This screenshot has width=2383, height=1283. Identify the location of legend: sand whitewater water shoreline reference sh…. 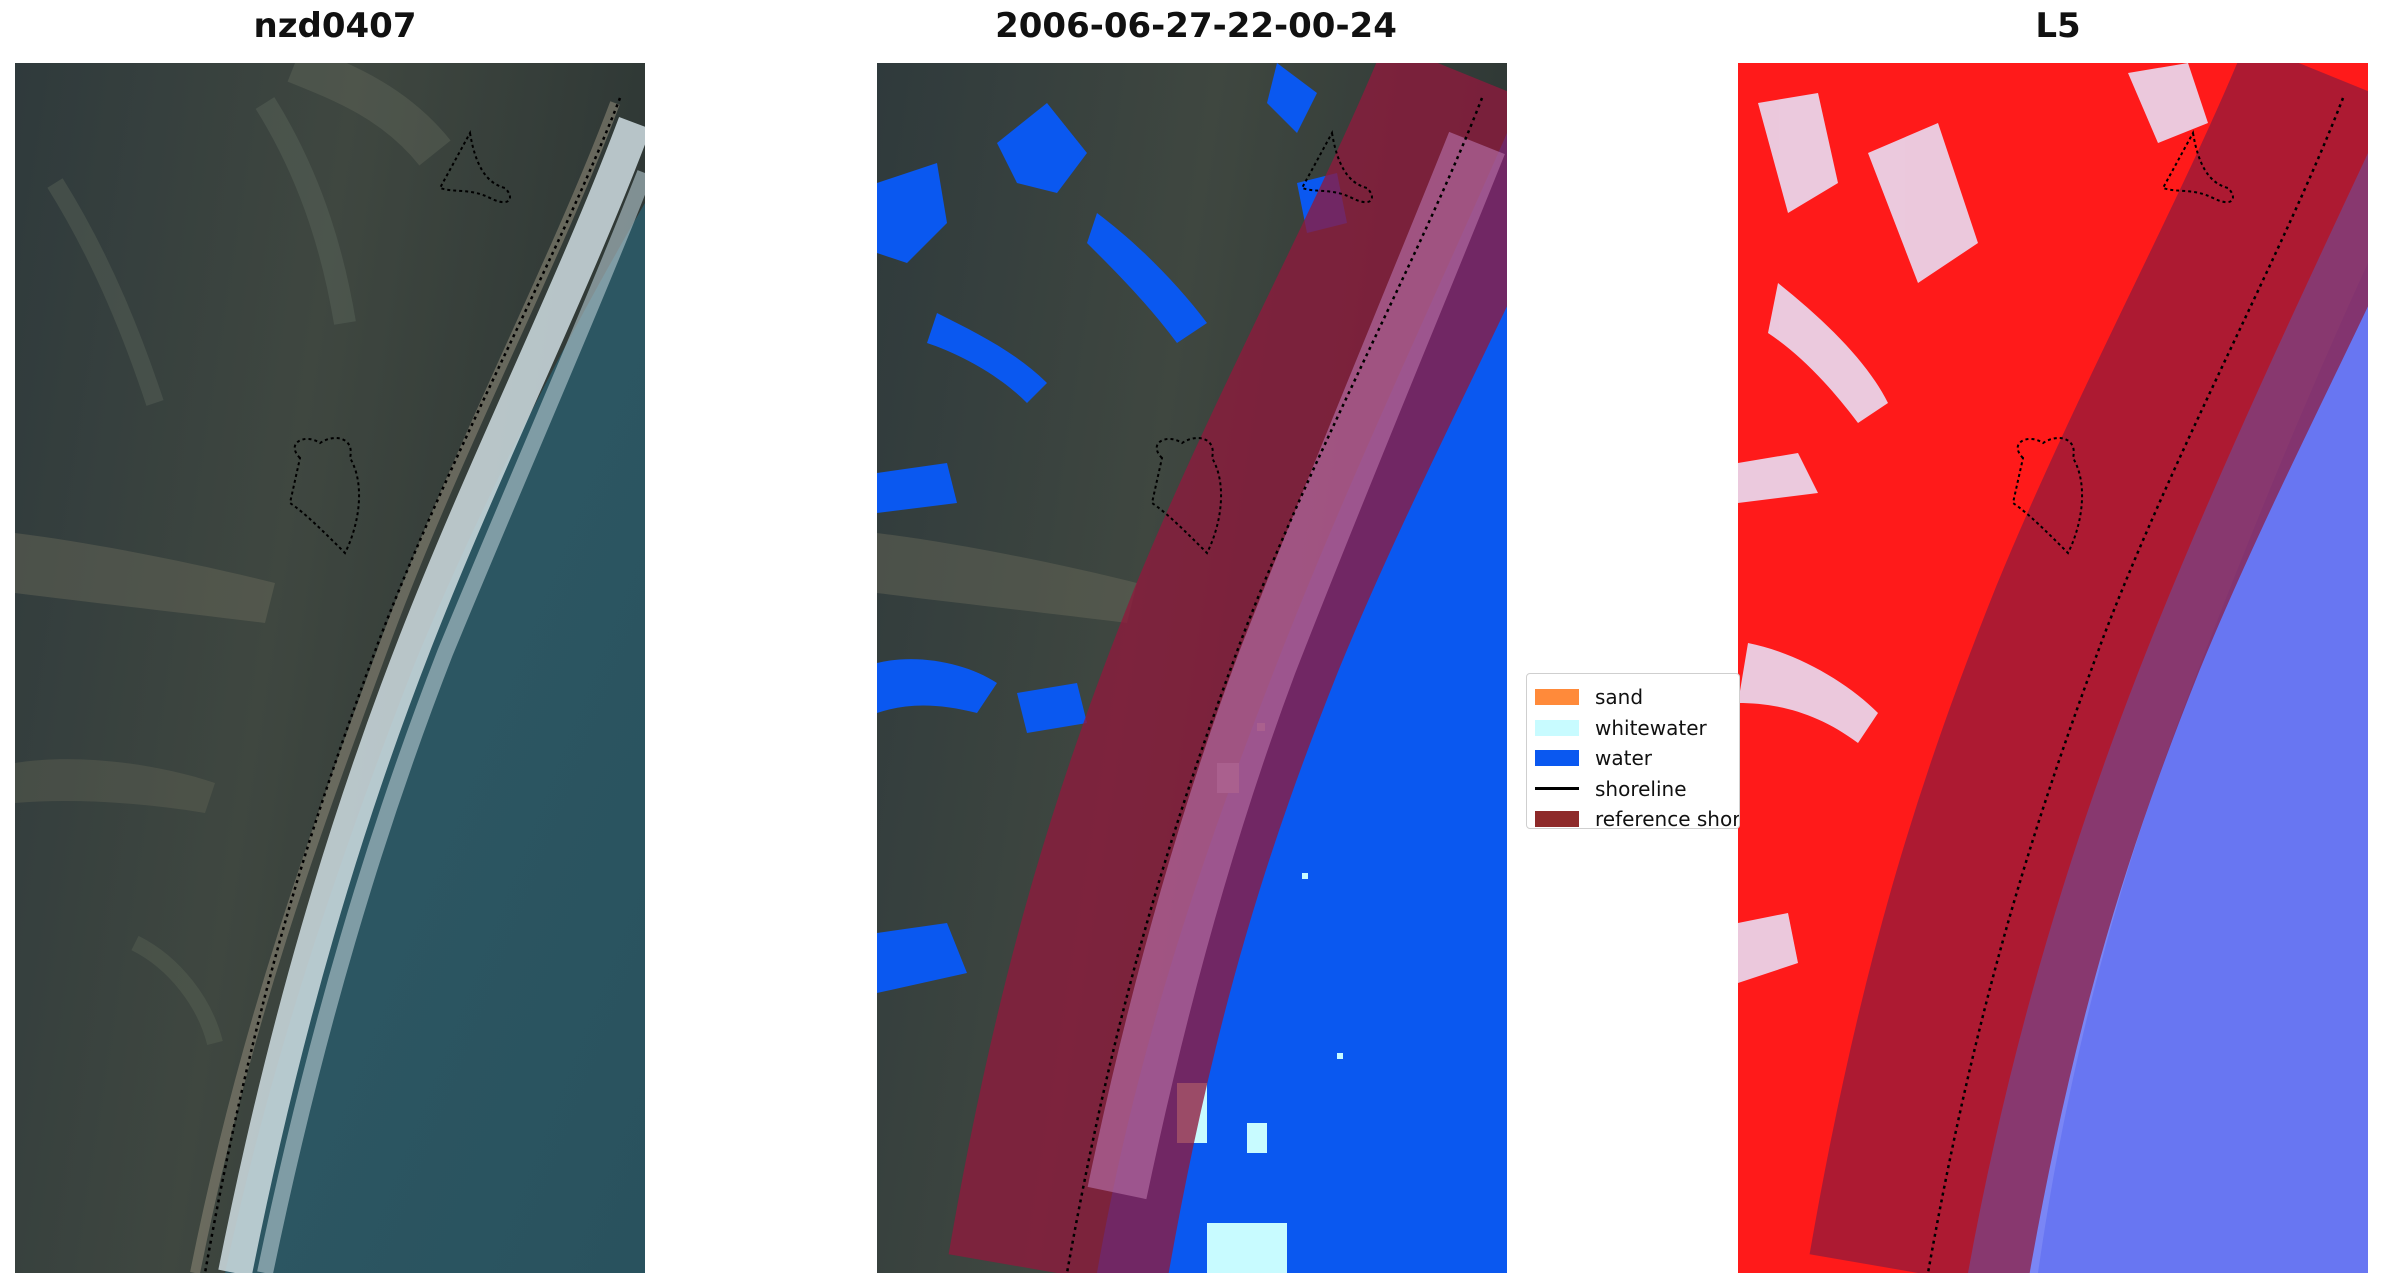
(1633, 751).